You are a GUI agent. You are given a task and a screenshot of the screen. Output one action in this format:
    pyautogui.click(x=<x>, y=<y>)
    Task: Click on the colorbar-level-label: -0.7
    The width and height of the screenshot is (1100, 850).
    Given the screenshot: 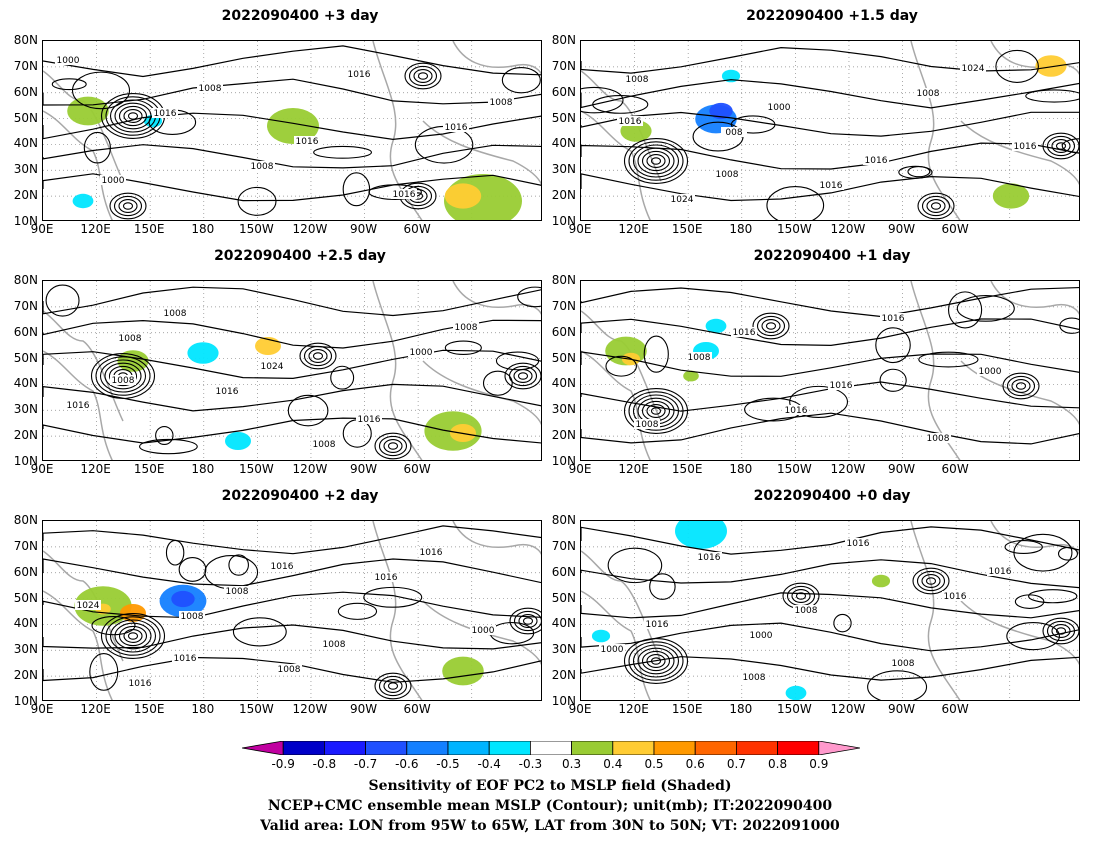 What is the action you would take?
    pyautogui.click(x=365, y=764)
    